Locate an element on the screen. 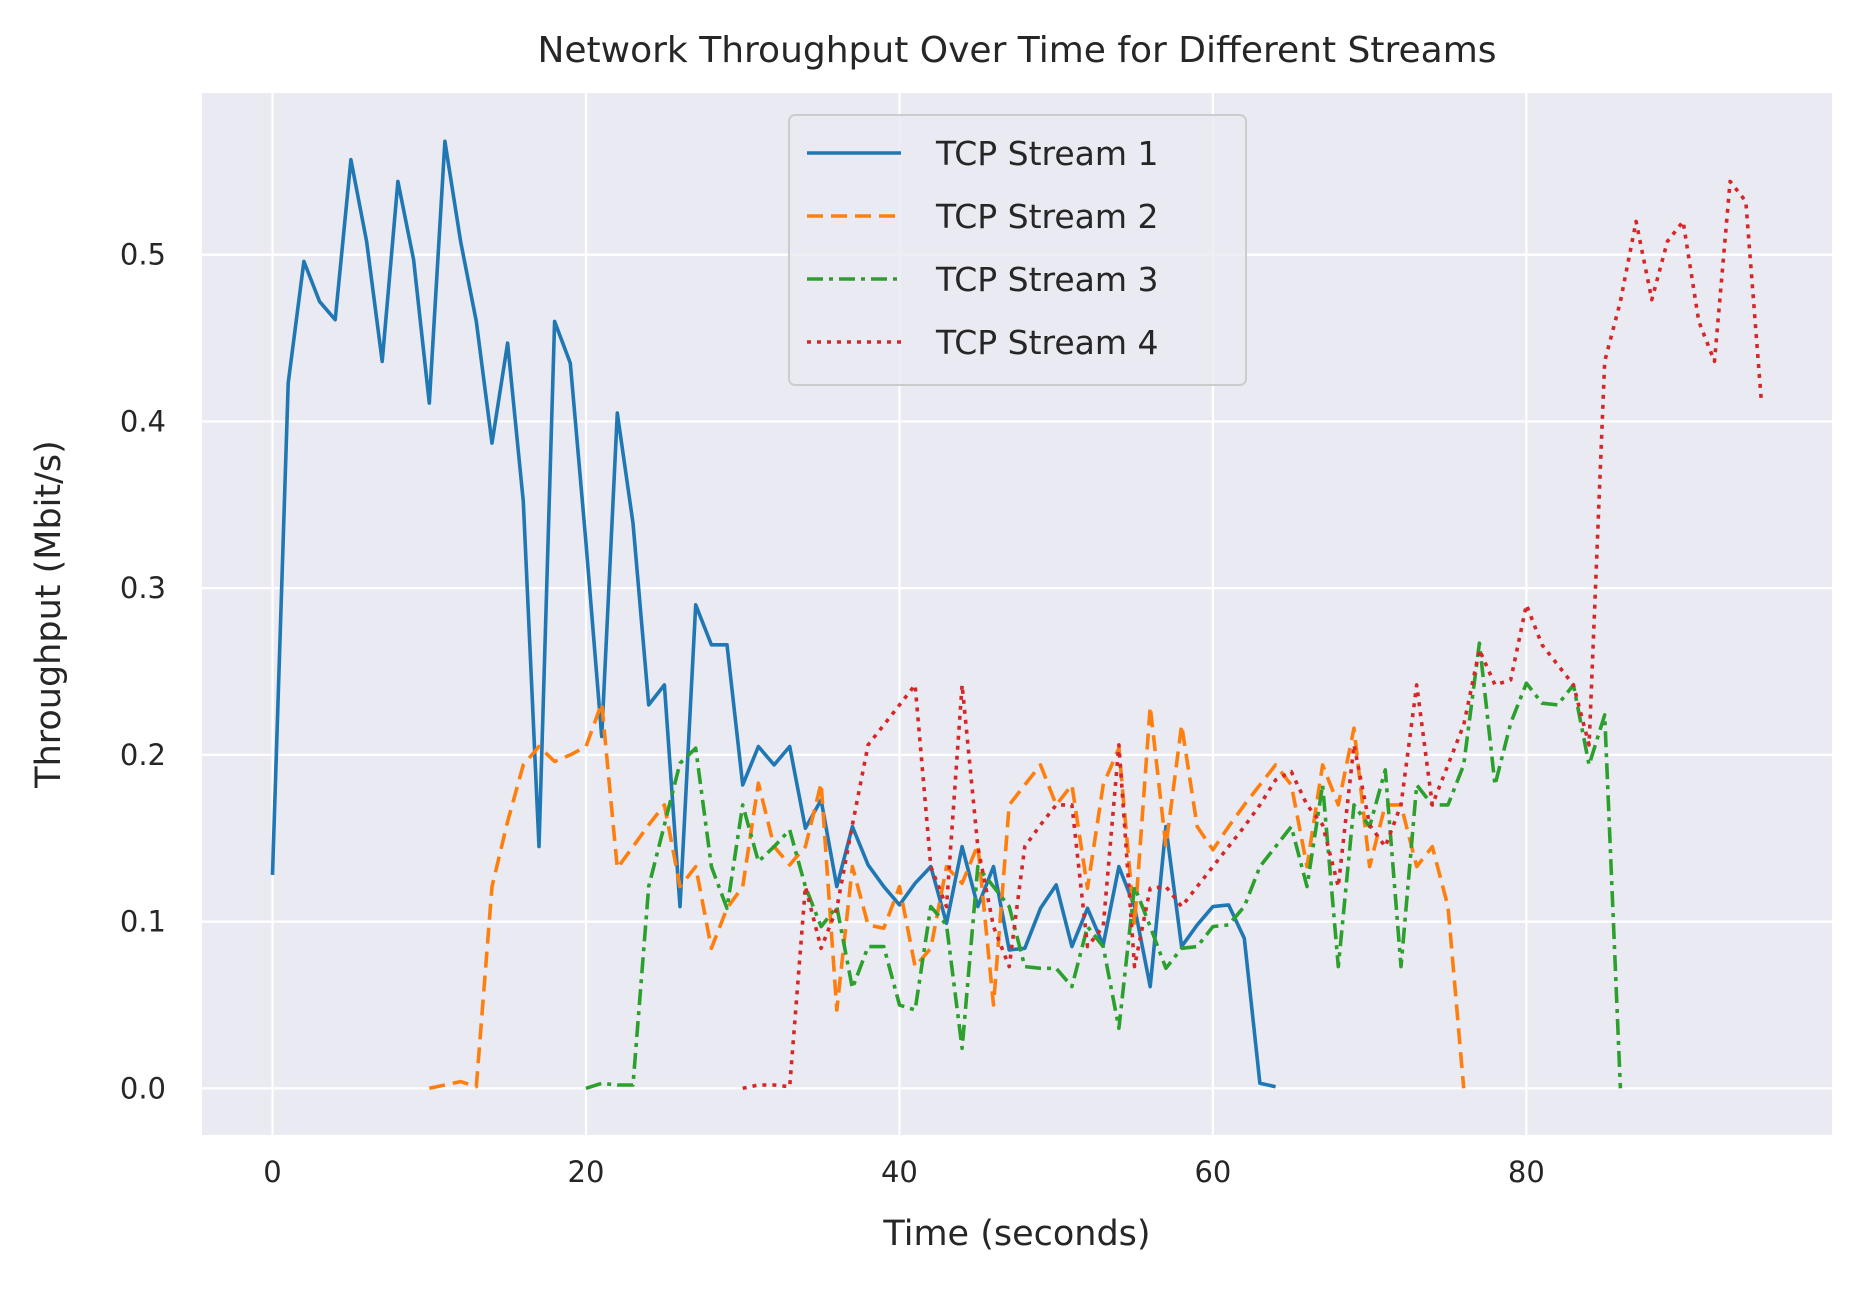 The image size is (1855, 1306). legend-box is located at coordinates (1017, 250).